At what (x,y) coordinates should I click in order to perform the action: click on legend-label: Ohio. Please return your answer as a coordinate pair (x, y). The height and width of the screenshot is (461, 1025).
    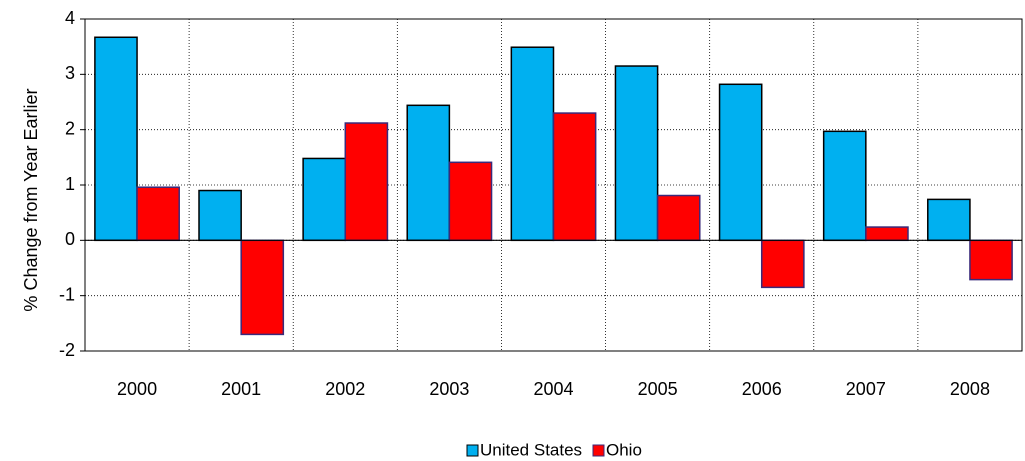
    Looking at the image, I should click on (624, 449).